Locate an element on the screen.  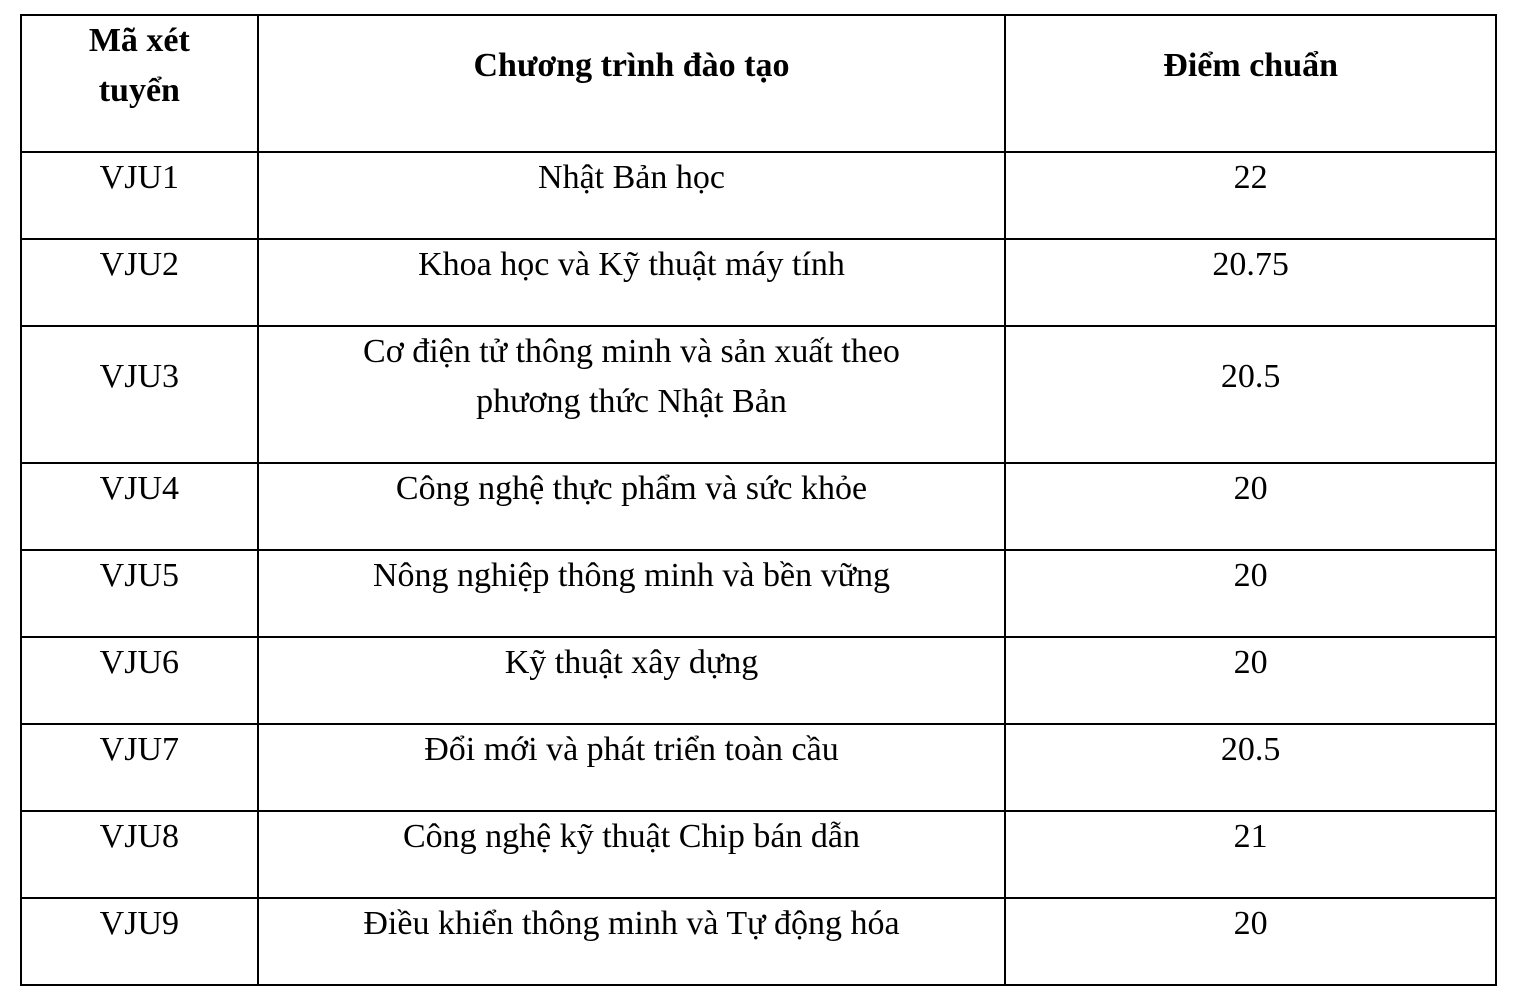
table-row: VJU6 Kỹ thuật xây dựng 20 is located at coordinates (758, 680).